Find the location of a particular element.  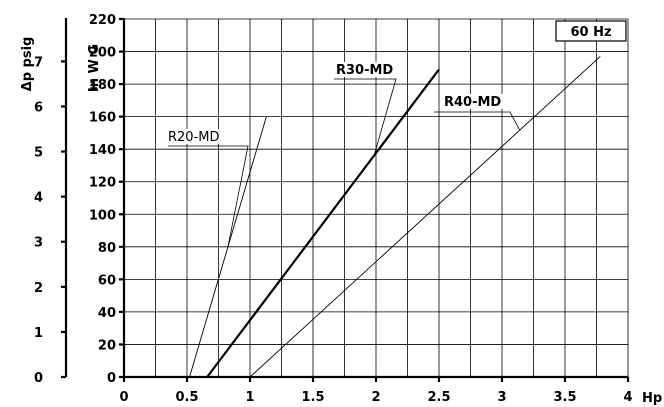

y2-tick-label: 4 is located at coordinates (38, 198).